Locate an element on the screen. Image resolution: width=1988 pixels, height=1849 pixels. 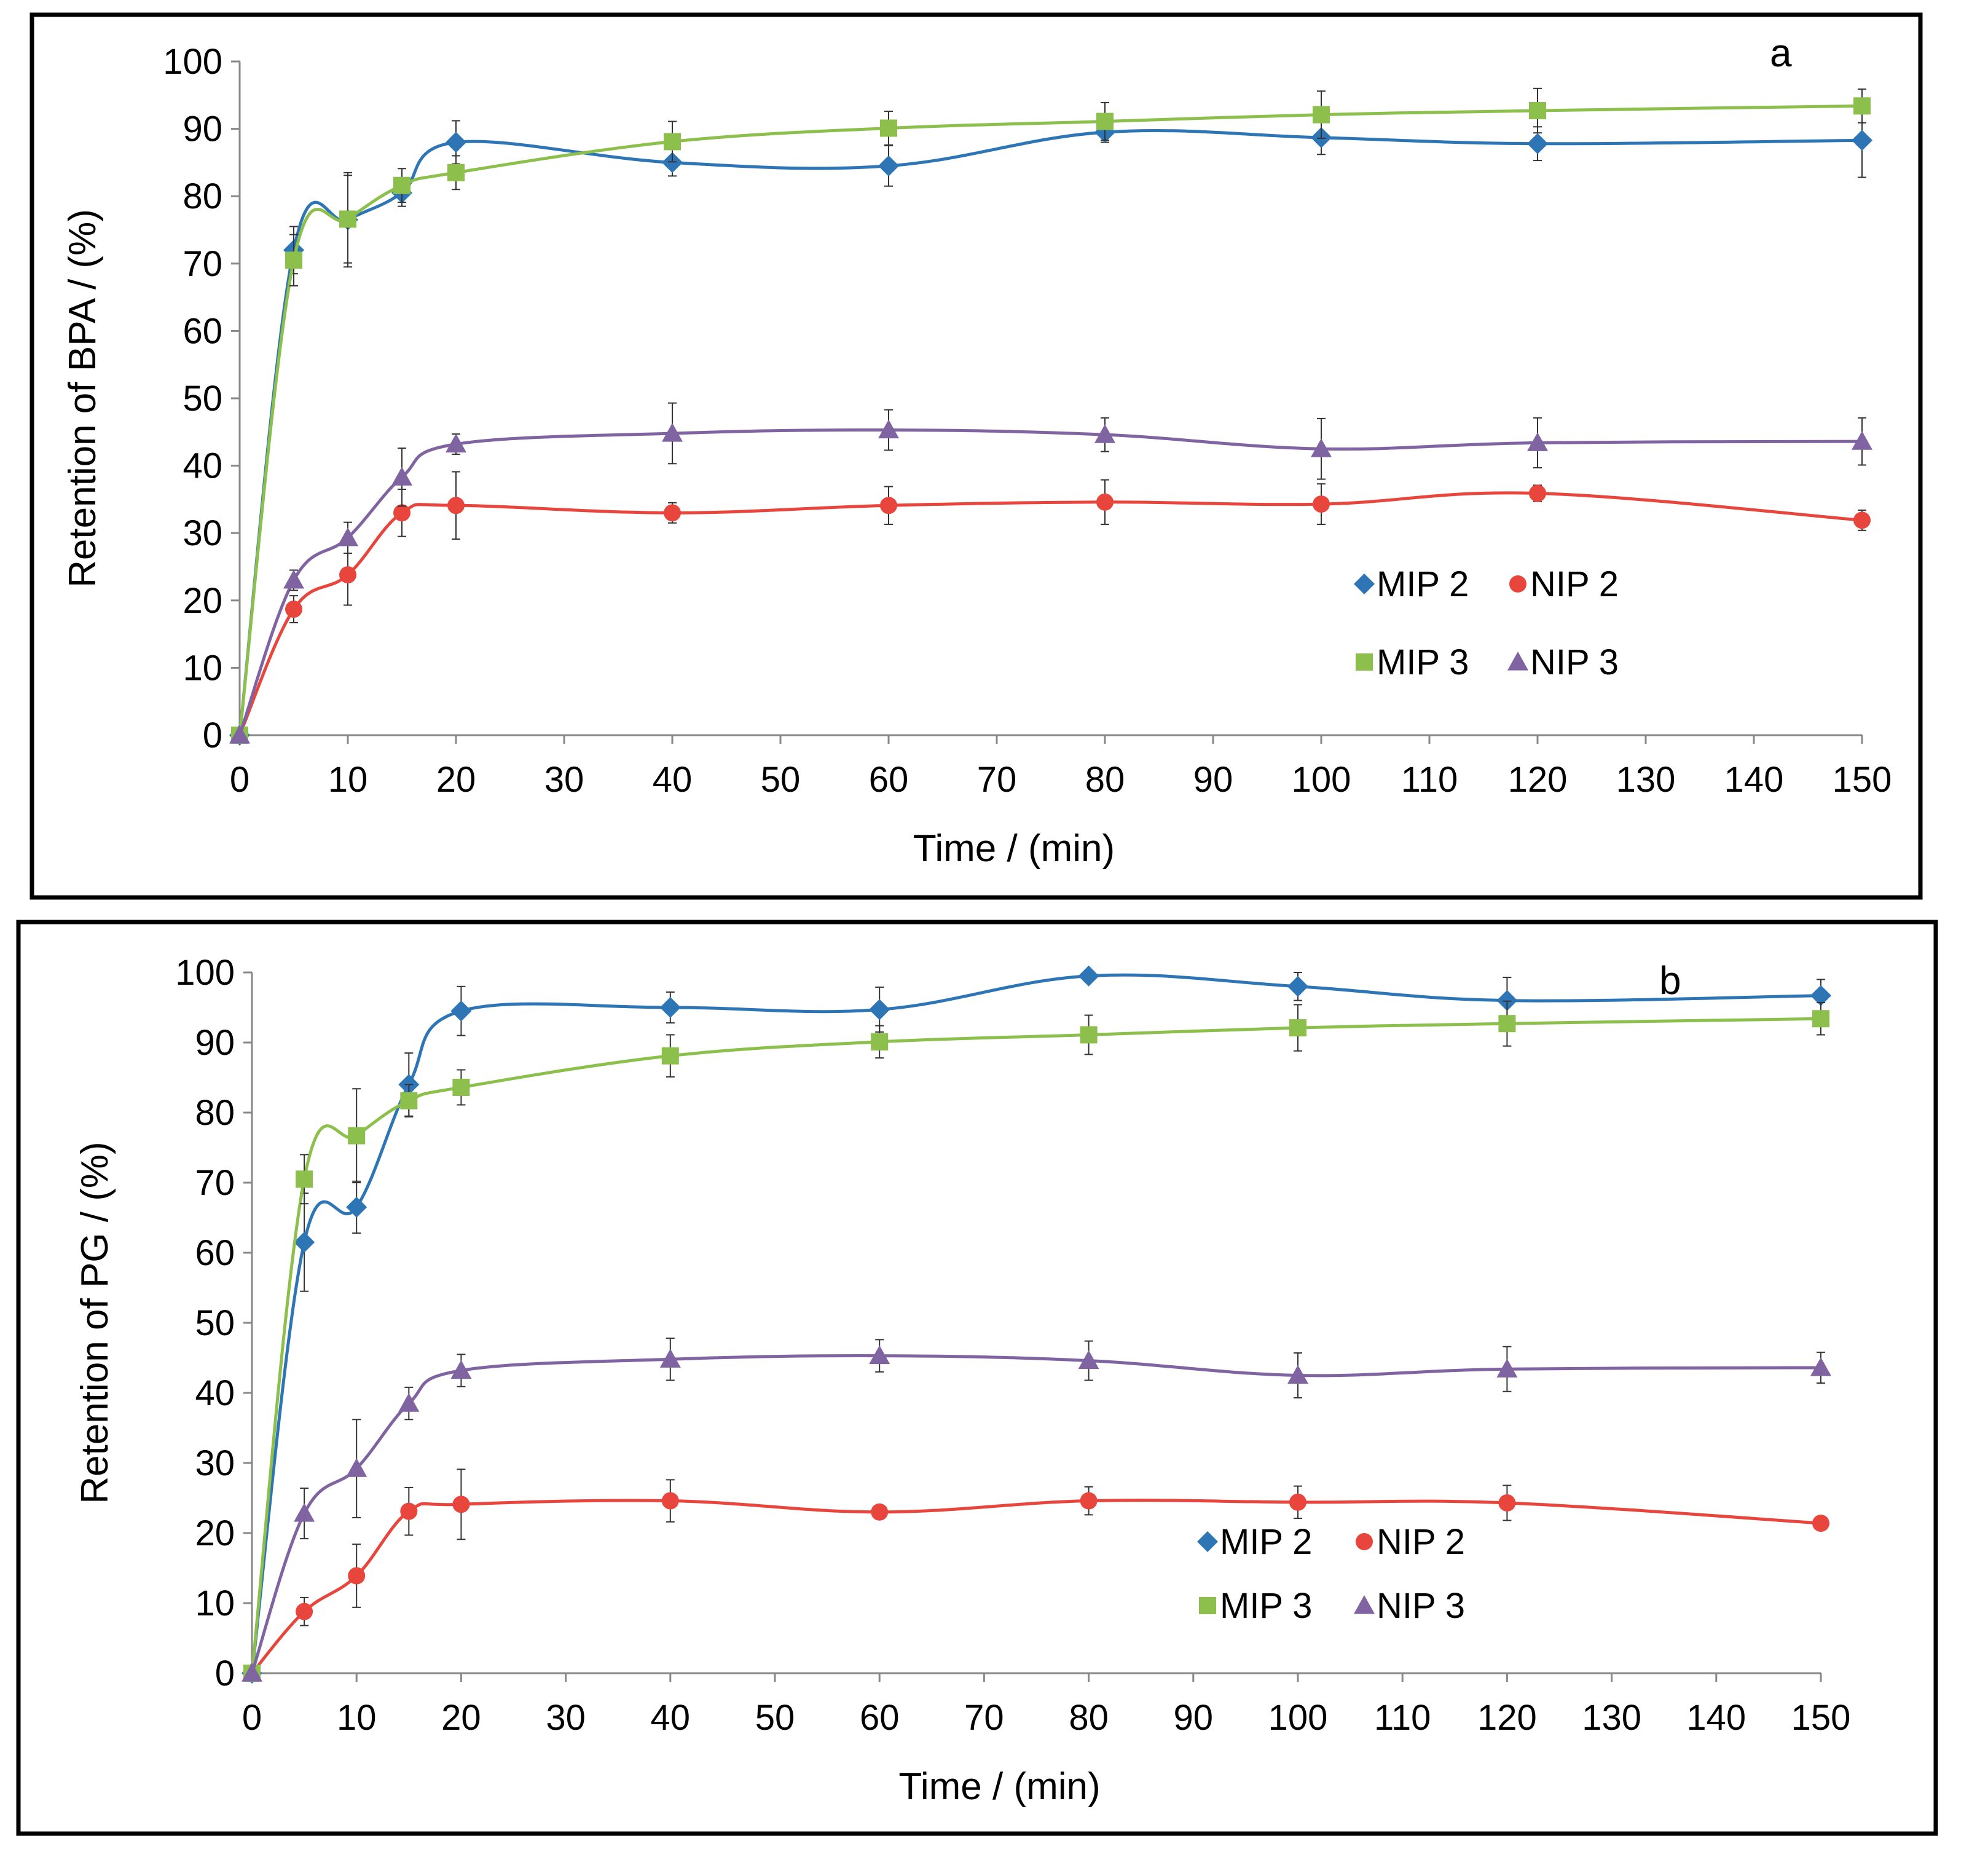
y-tick-label: 50 is located at coordinates (202, 399).